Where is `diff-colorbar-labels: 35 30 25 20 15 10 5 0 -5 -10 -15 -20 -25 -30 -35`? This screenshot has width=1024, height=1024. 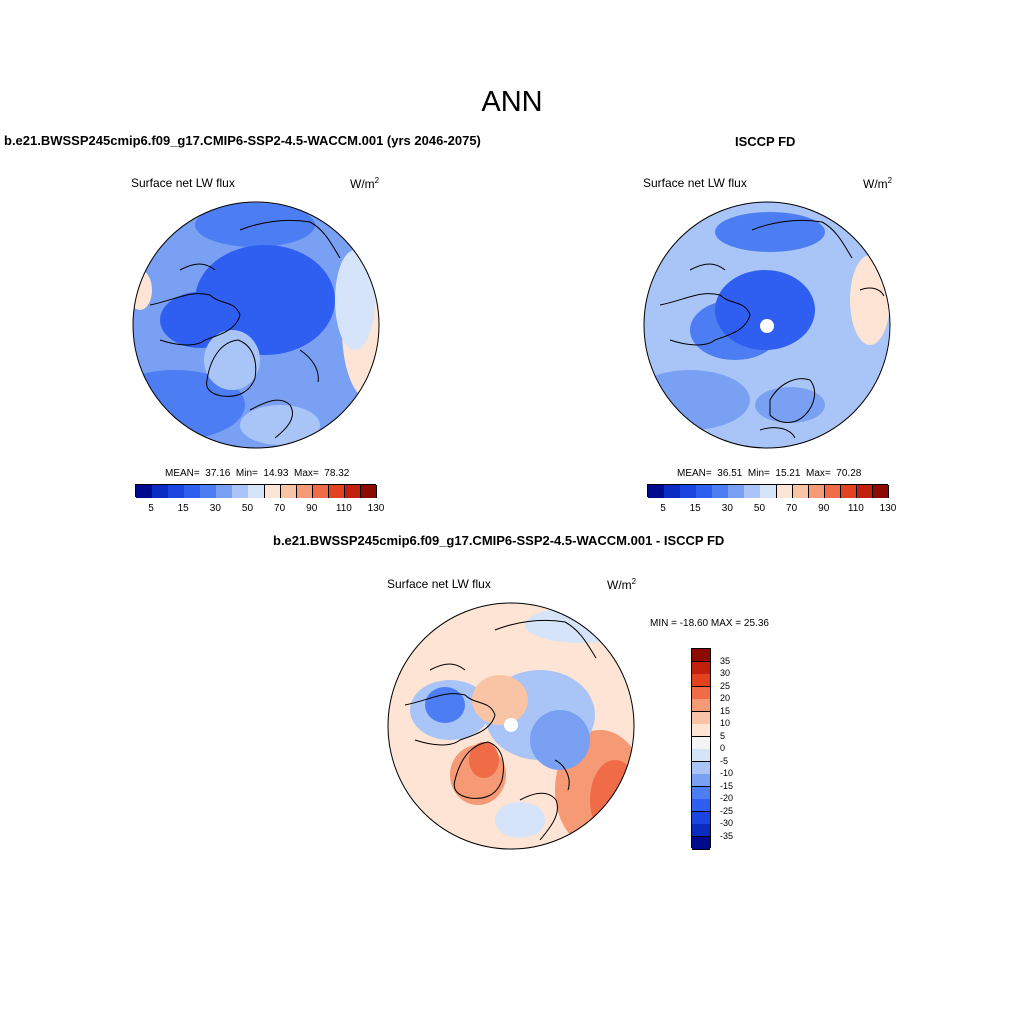 diff-colorbar-labels: 35 30 25 20 15 10 5 0 -5 -10 -15 -20 -25 -30 -35 is located at coordinates (721, 748).